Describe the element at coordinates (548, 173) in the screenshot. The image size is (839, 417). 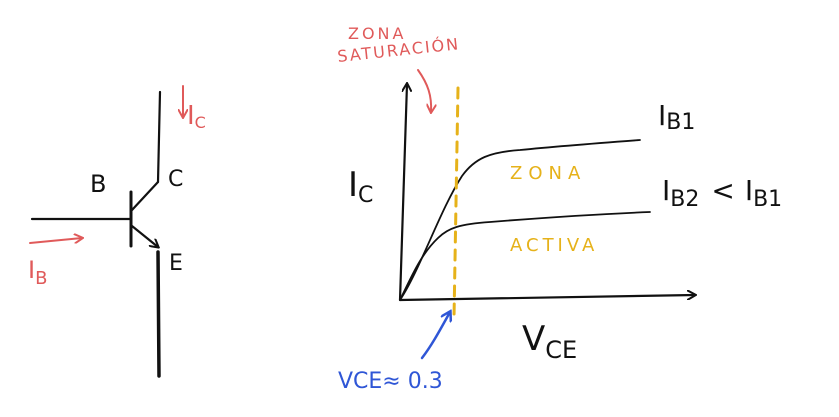
I see `active-zone-label-1: ZONA` at that location.